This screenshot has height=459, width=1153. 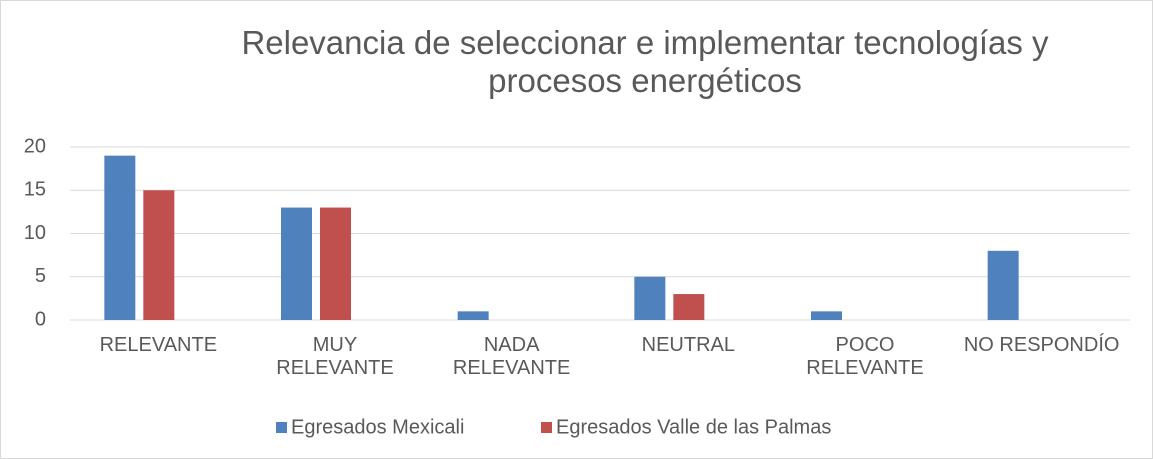 What do you see at coordinates (35, 190) in the screenshot?
I see `y-tick-label: 15` at bounding box center [35, 190].